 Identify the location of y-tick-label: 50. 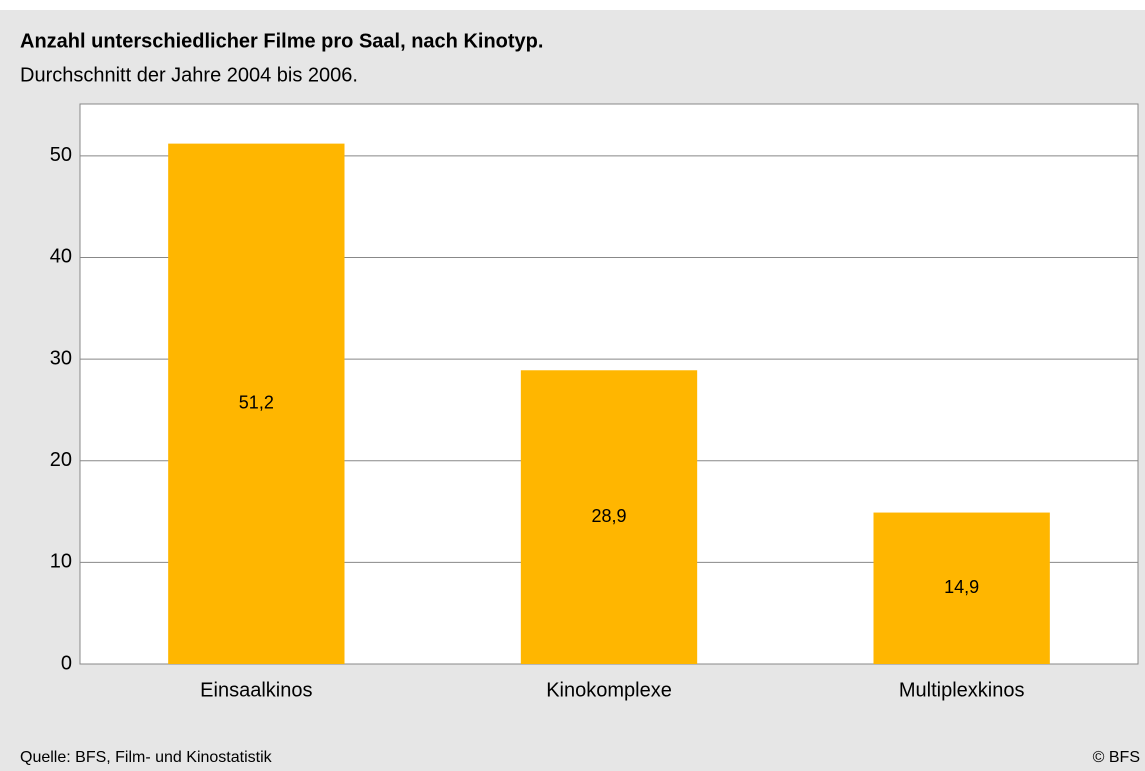
(61, 155).